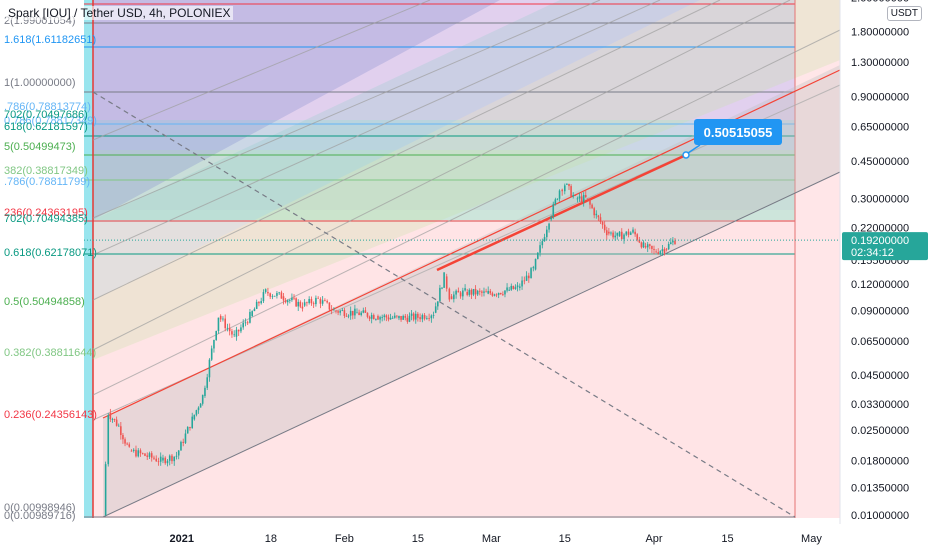 The height and width of the screenshot is (550, 932). I want to click on y-tick-label: 0.45000000, so click(880, 162).